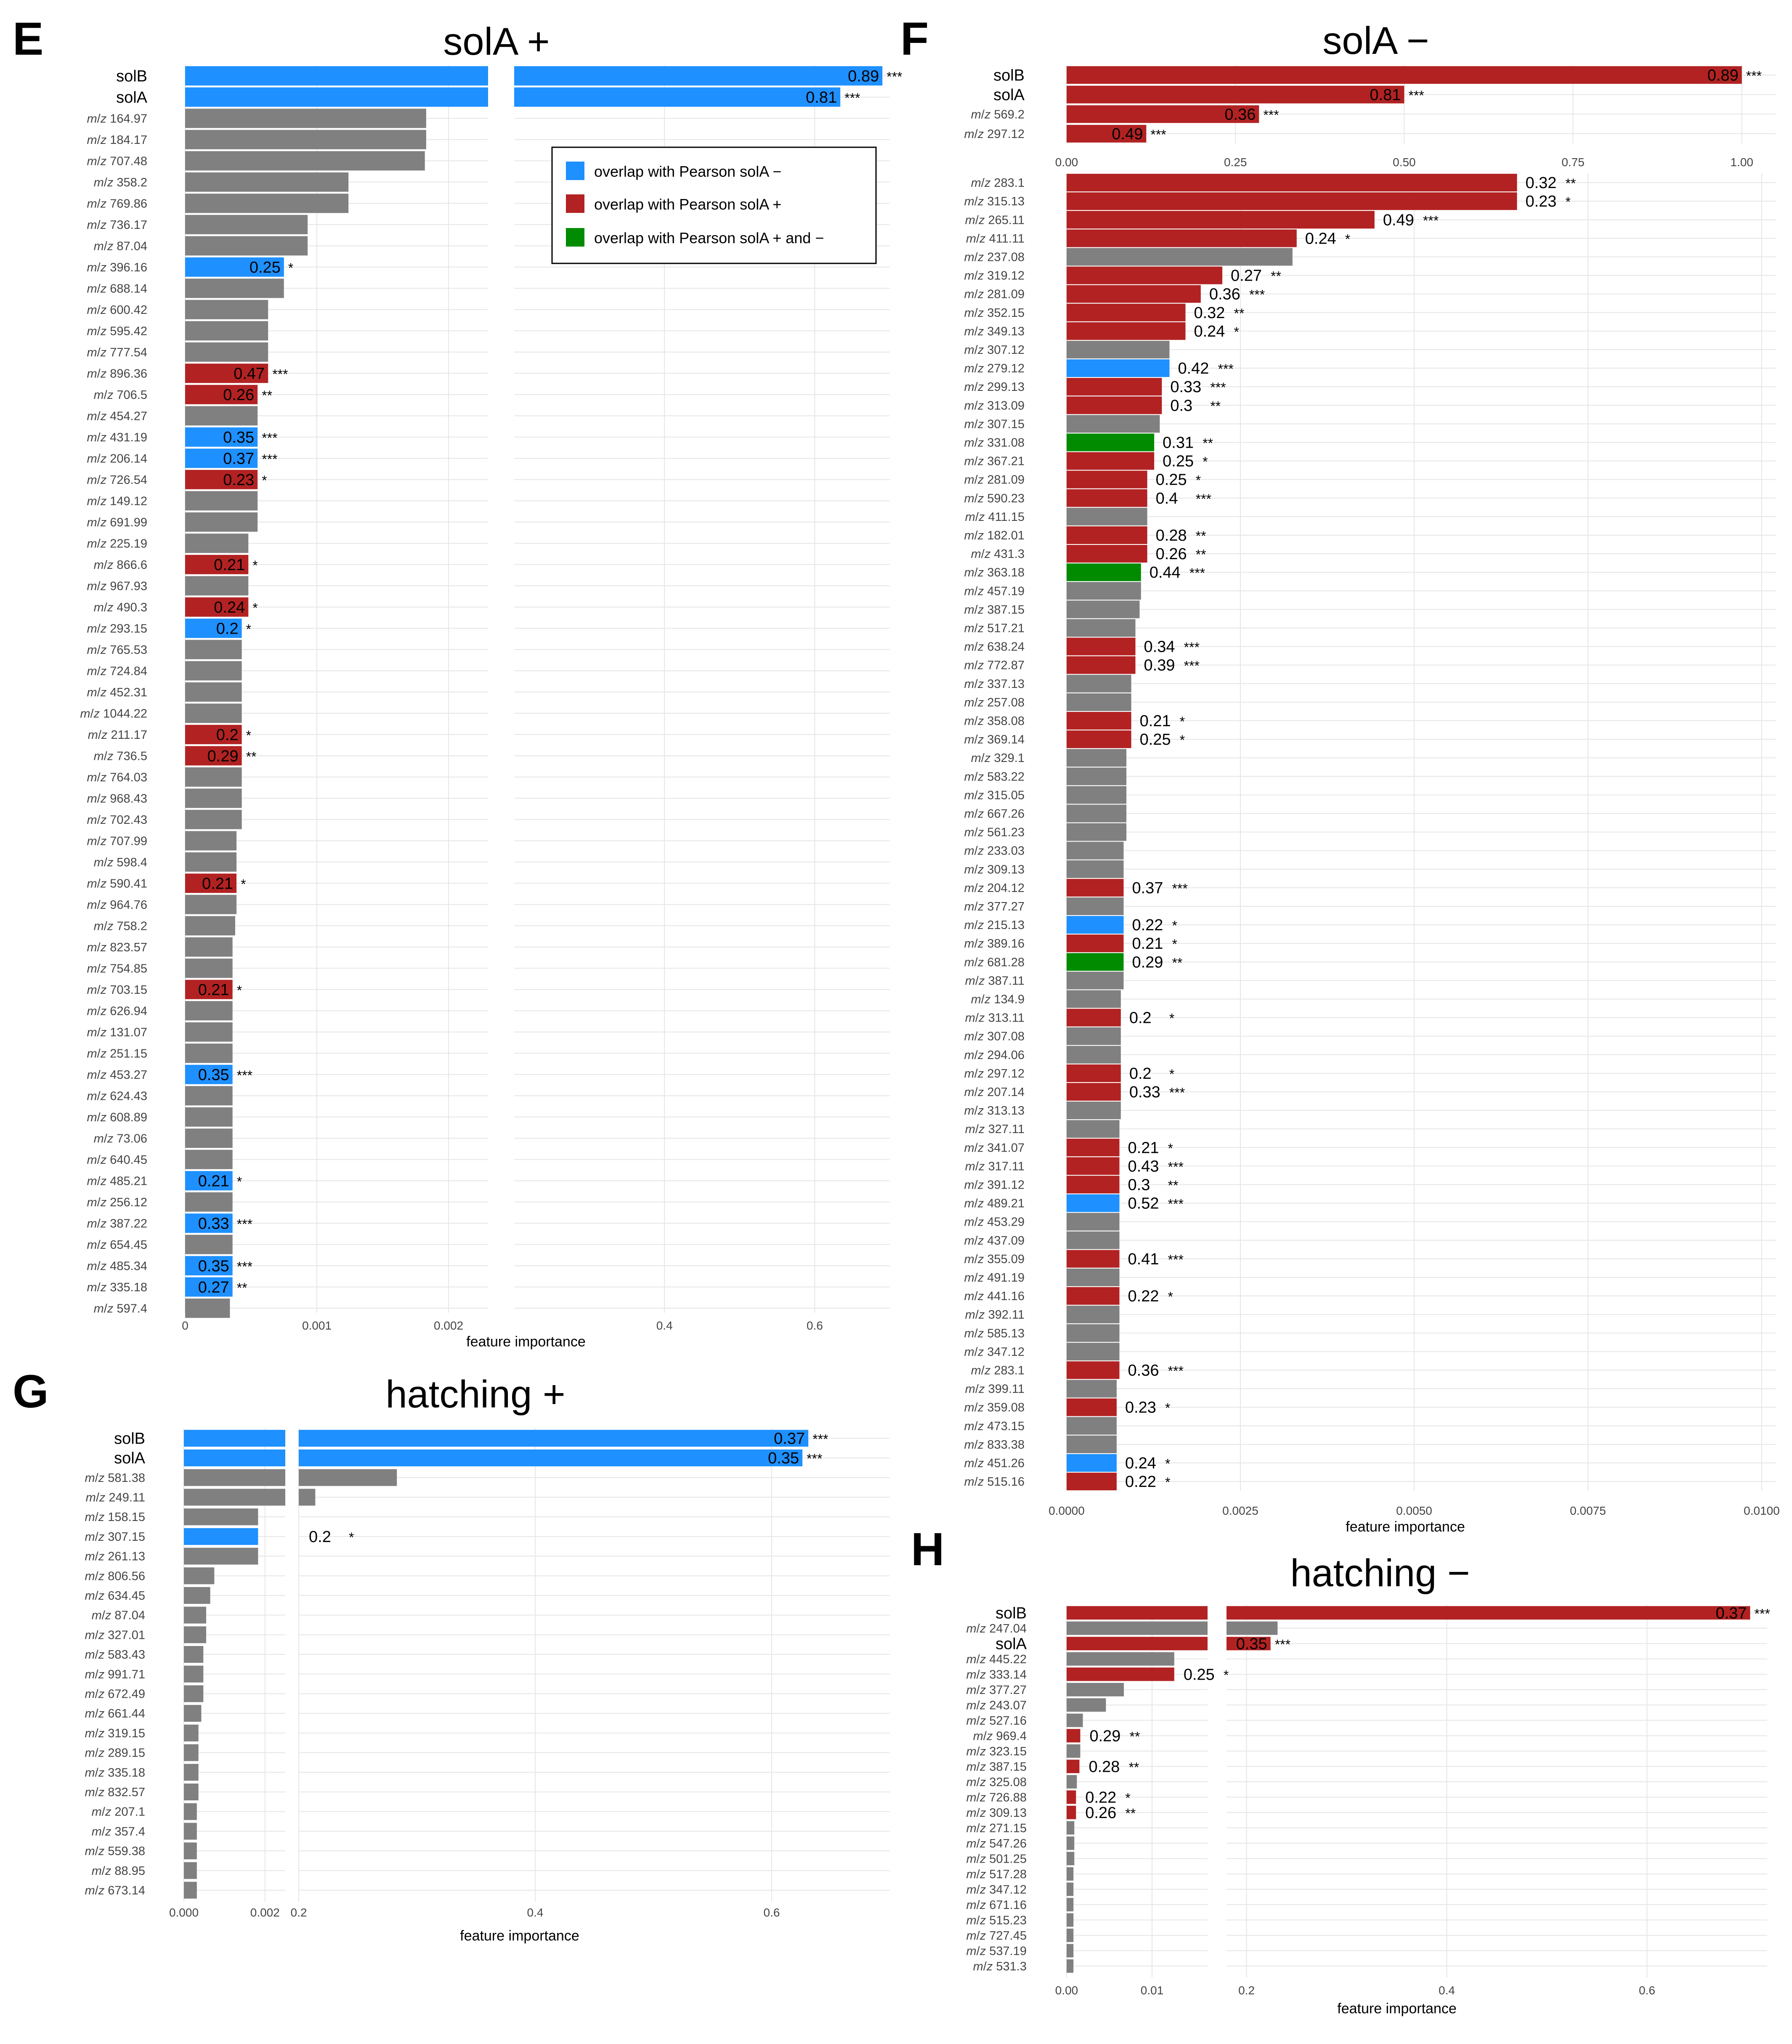 The height and width of the screenshot is (2044, 1792). I want to click on y-label-e-m-z-206-14: m/z 206.14, so click(117, 458).